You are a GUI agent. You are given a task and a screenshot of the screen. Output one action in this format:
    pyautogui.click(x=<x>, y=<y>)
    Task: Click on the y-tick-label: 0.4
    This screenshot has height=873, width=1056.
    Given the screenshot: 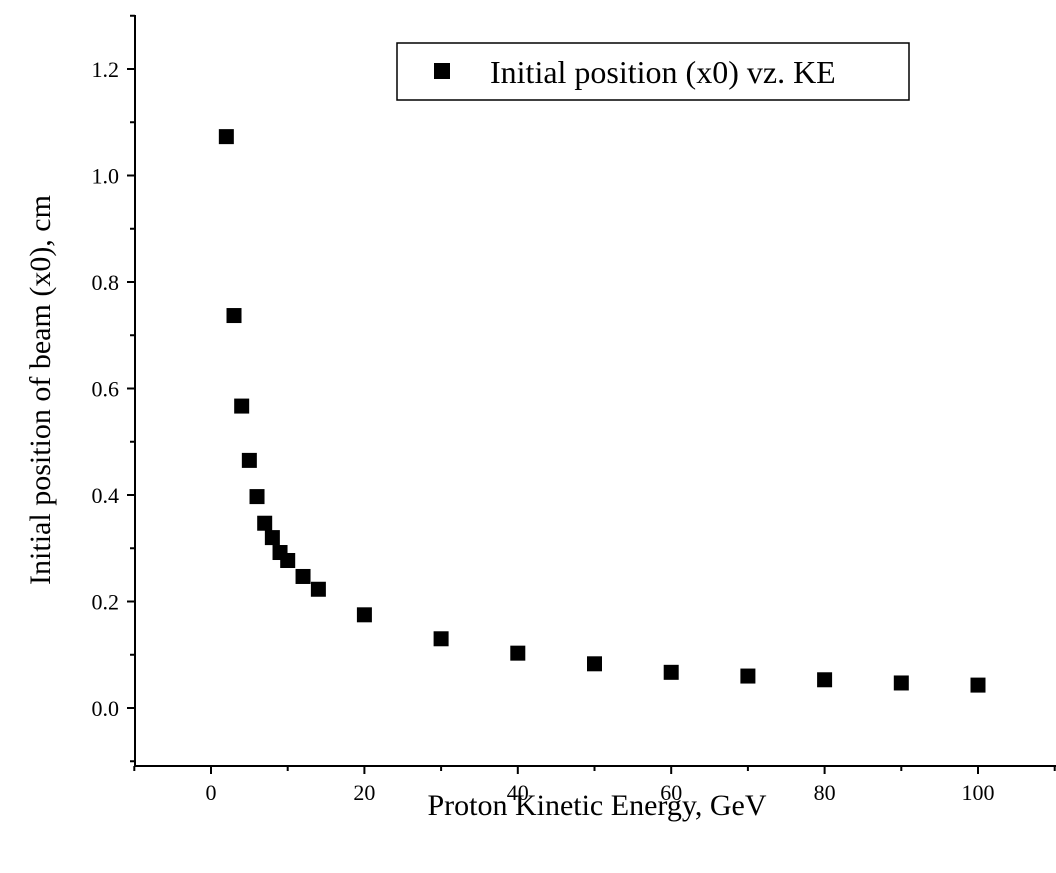 What is the action you would take?
    pyautogui.click(x=106, y=495)
    